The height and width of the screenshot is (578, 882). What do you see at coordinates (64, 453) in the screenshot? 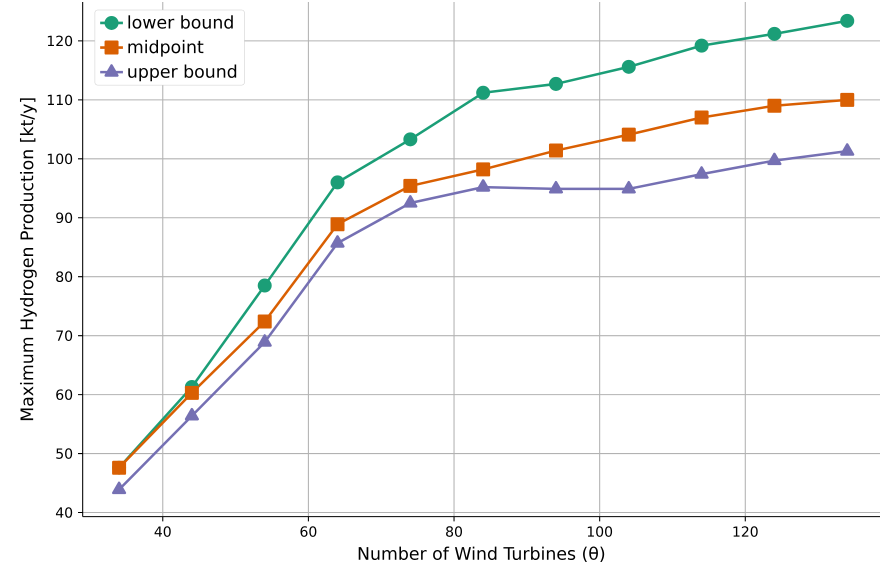
I see `y-tick-label: 50` at bounding box center [64, 453].